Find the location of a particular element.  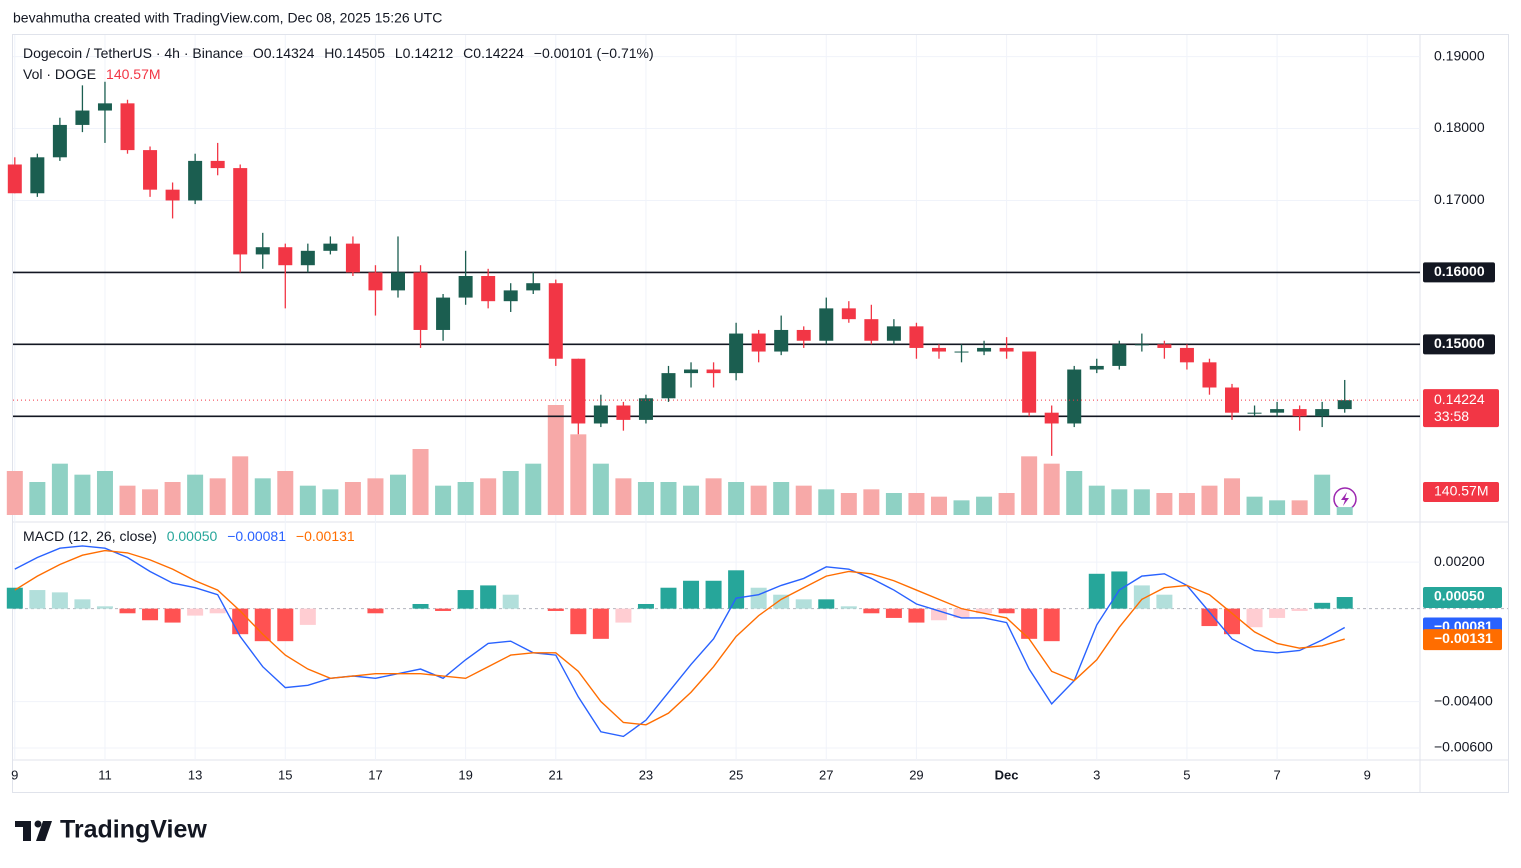

x-tick-label: 3 is located at coordinates (1096, 774).